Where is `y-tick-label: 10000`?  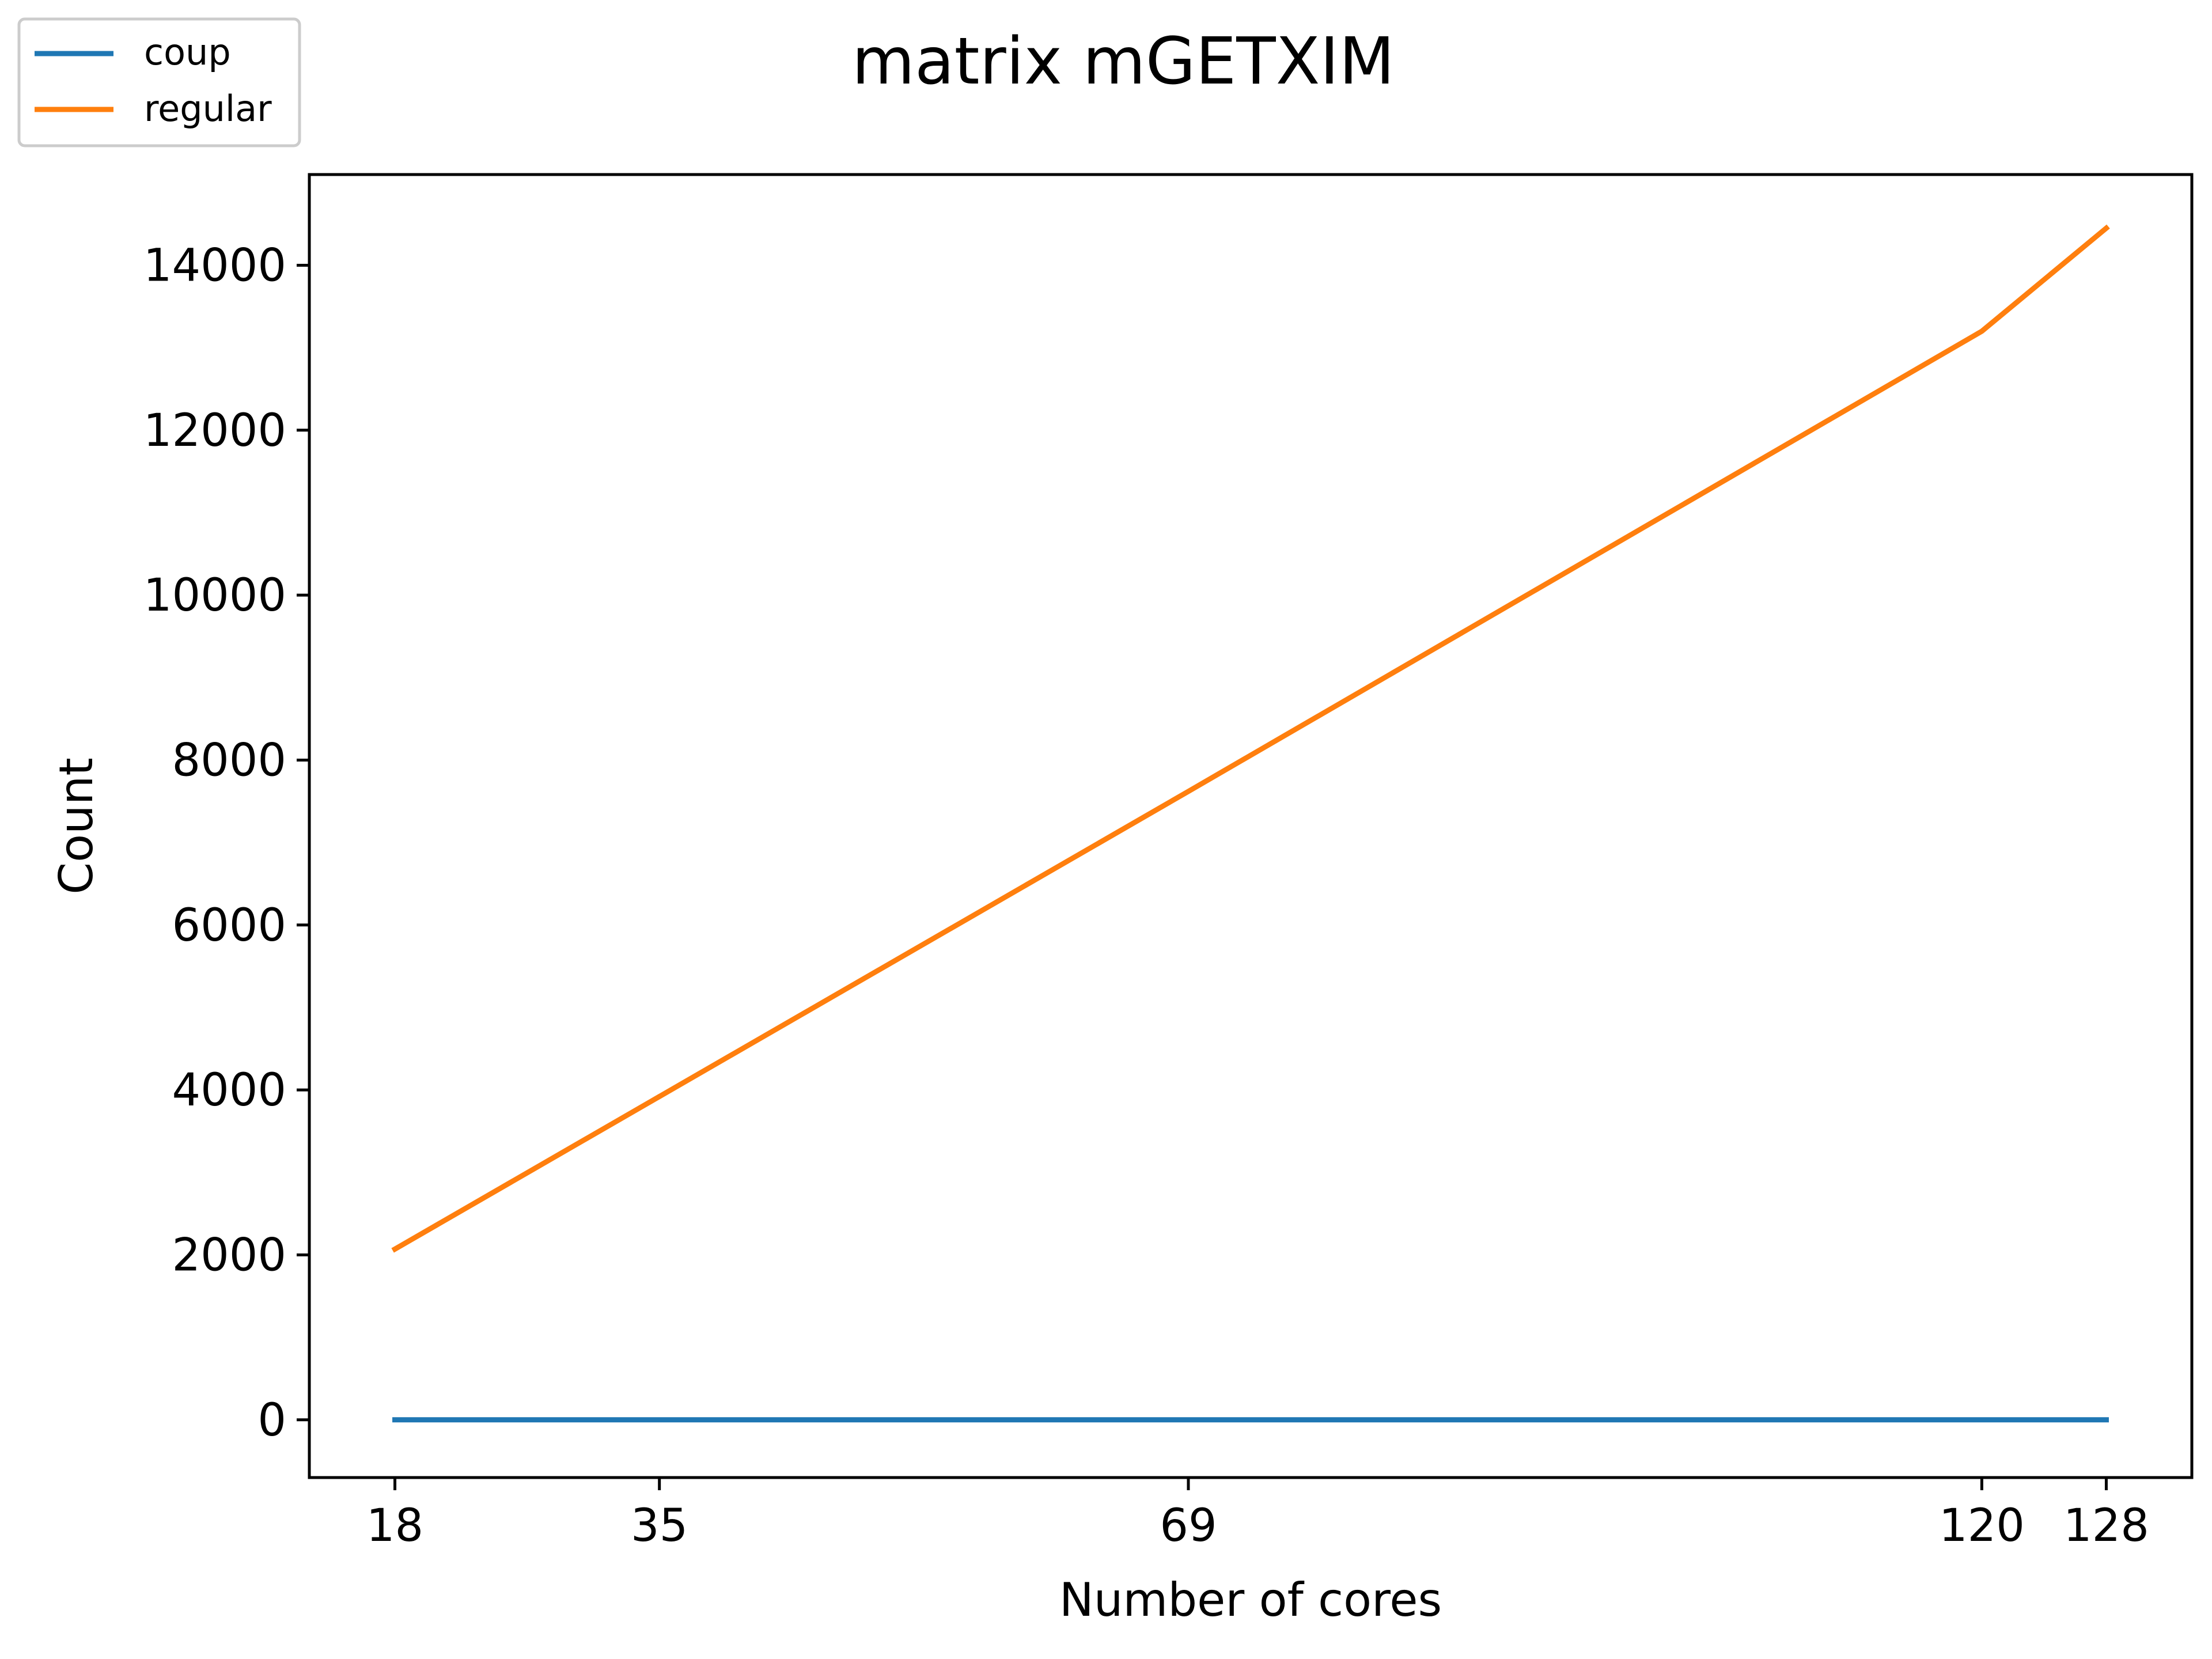
y-tick-label: 10000 is located at coordinates (214, 596).